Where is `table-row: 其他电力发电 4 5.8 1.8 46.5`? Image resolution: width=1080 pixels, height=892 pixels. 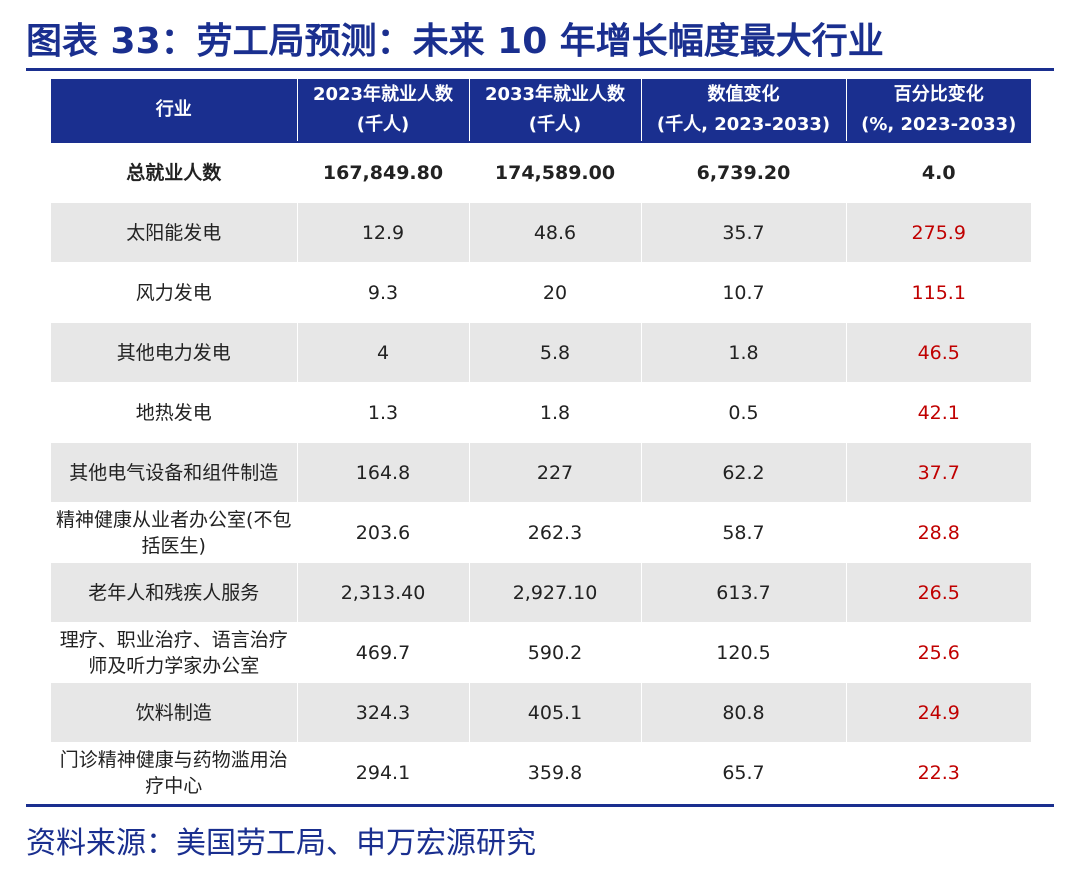
table-row: 其他电力发电 4 5.8 1.8 46.5 is located at coordinates (541, 352).